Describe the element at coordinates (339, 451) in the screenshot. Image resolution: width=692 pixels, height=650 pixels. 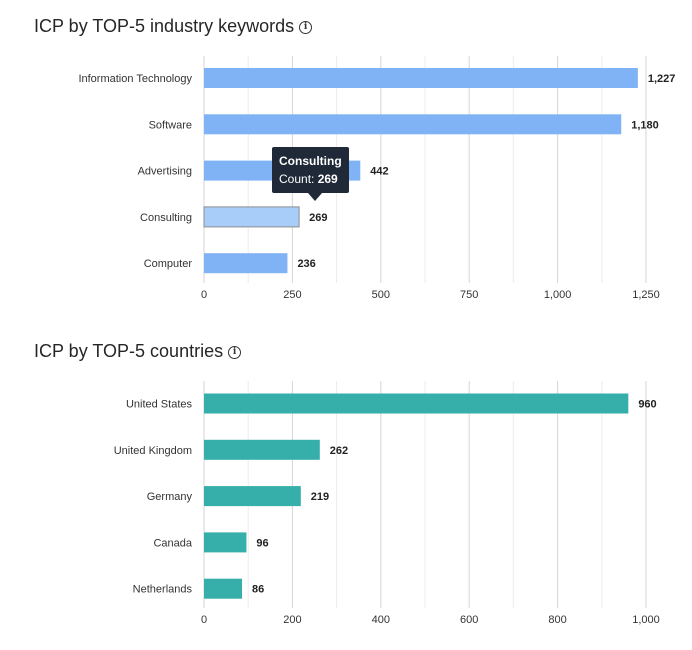
I see `data-label: 262` at that location.